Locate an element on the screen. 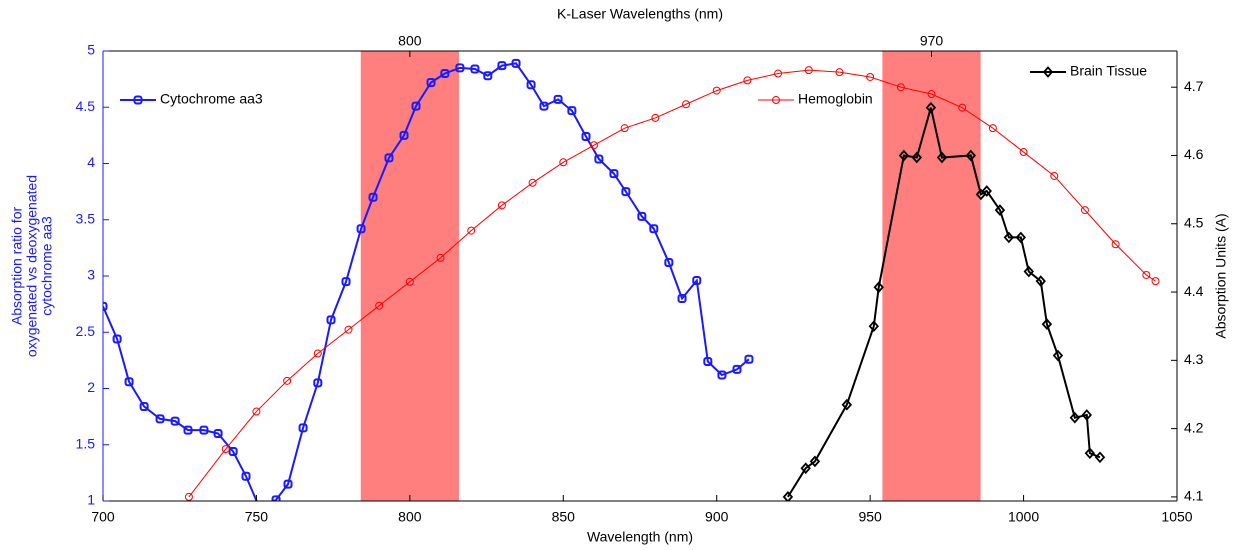 The height and width of the screenshot is (550, 1238). y-tick-label: 2.5 is located at coordinates (86, 331).